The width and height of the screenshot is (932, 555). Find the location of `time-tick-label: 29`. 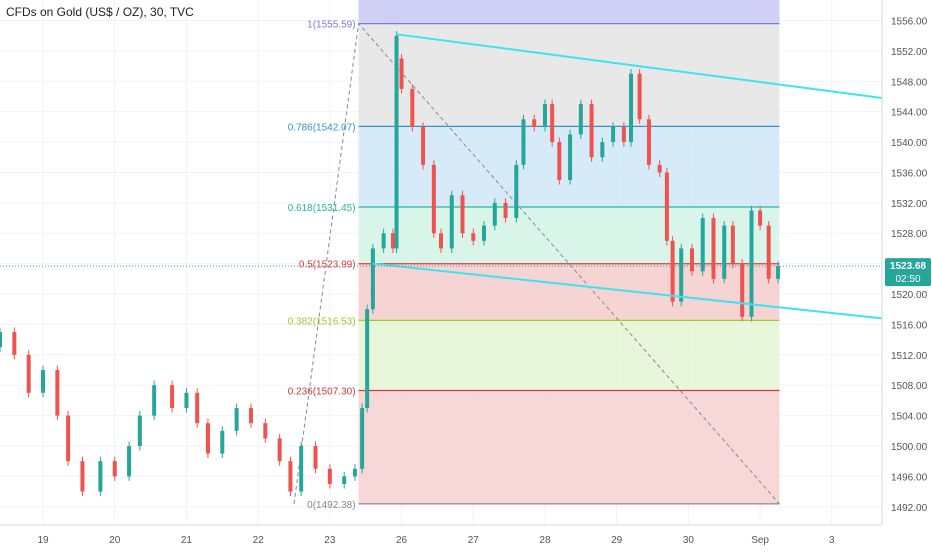

time-tick-label: 29 is located at coordinates (617, 540).